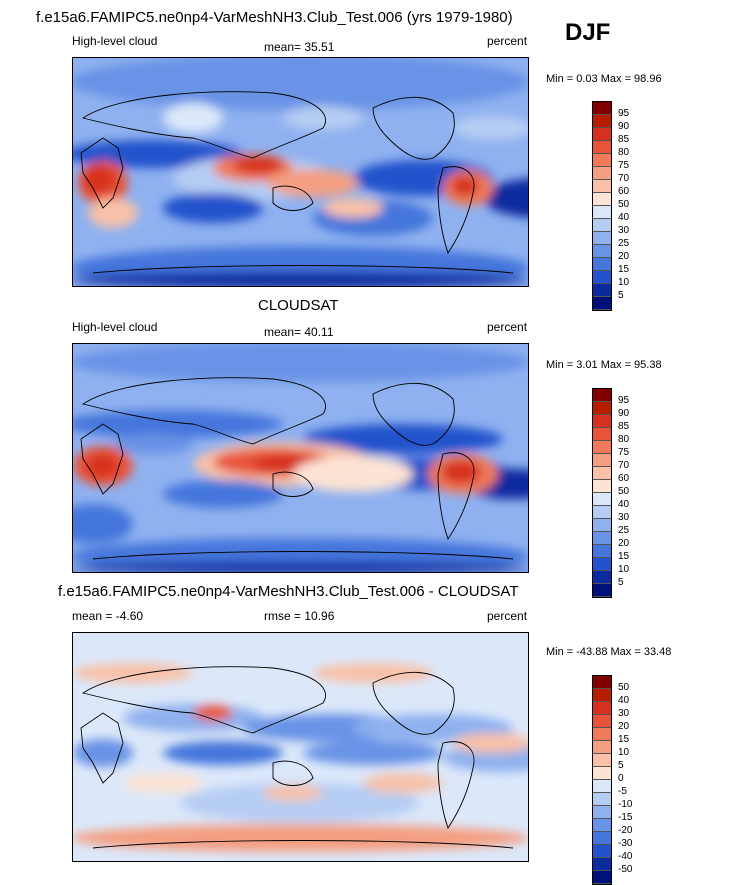 The image size is (733, 885). Describe the element at coordinates (609, 652) in the screenshot. I see `panel3-minmax: Min = -43.88 Max = 33.48` at that location.